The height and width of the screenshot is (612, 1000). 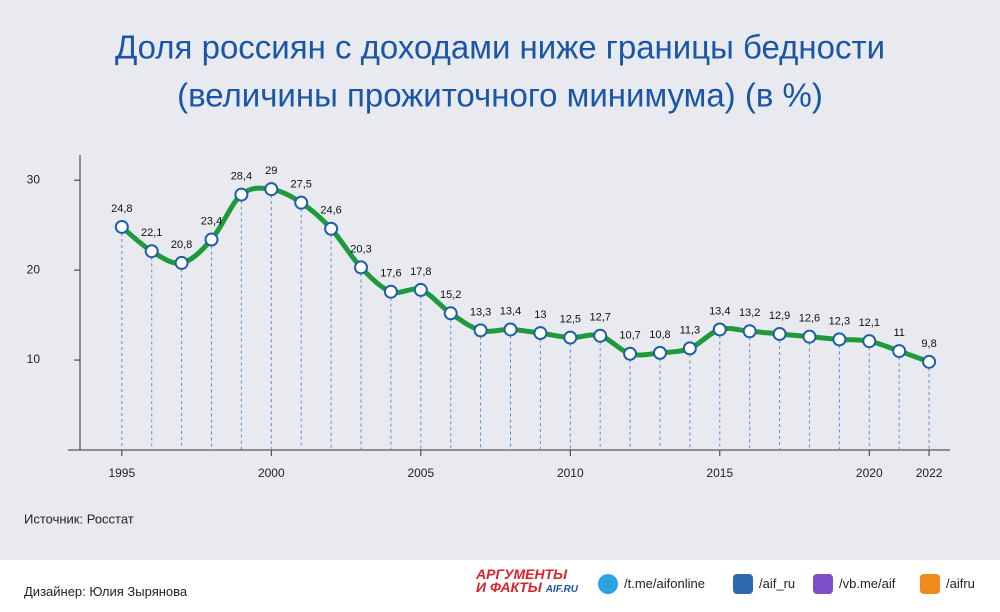 What do you see at coordinates (181, 245) in the screenshot?
I see `value-label: 20,8` at bounding box center [181, 245].